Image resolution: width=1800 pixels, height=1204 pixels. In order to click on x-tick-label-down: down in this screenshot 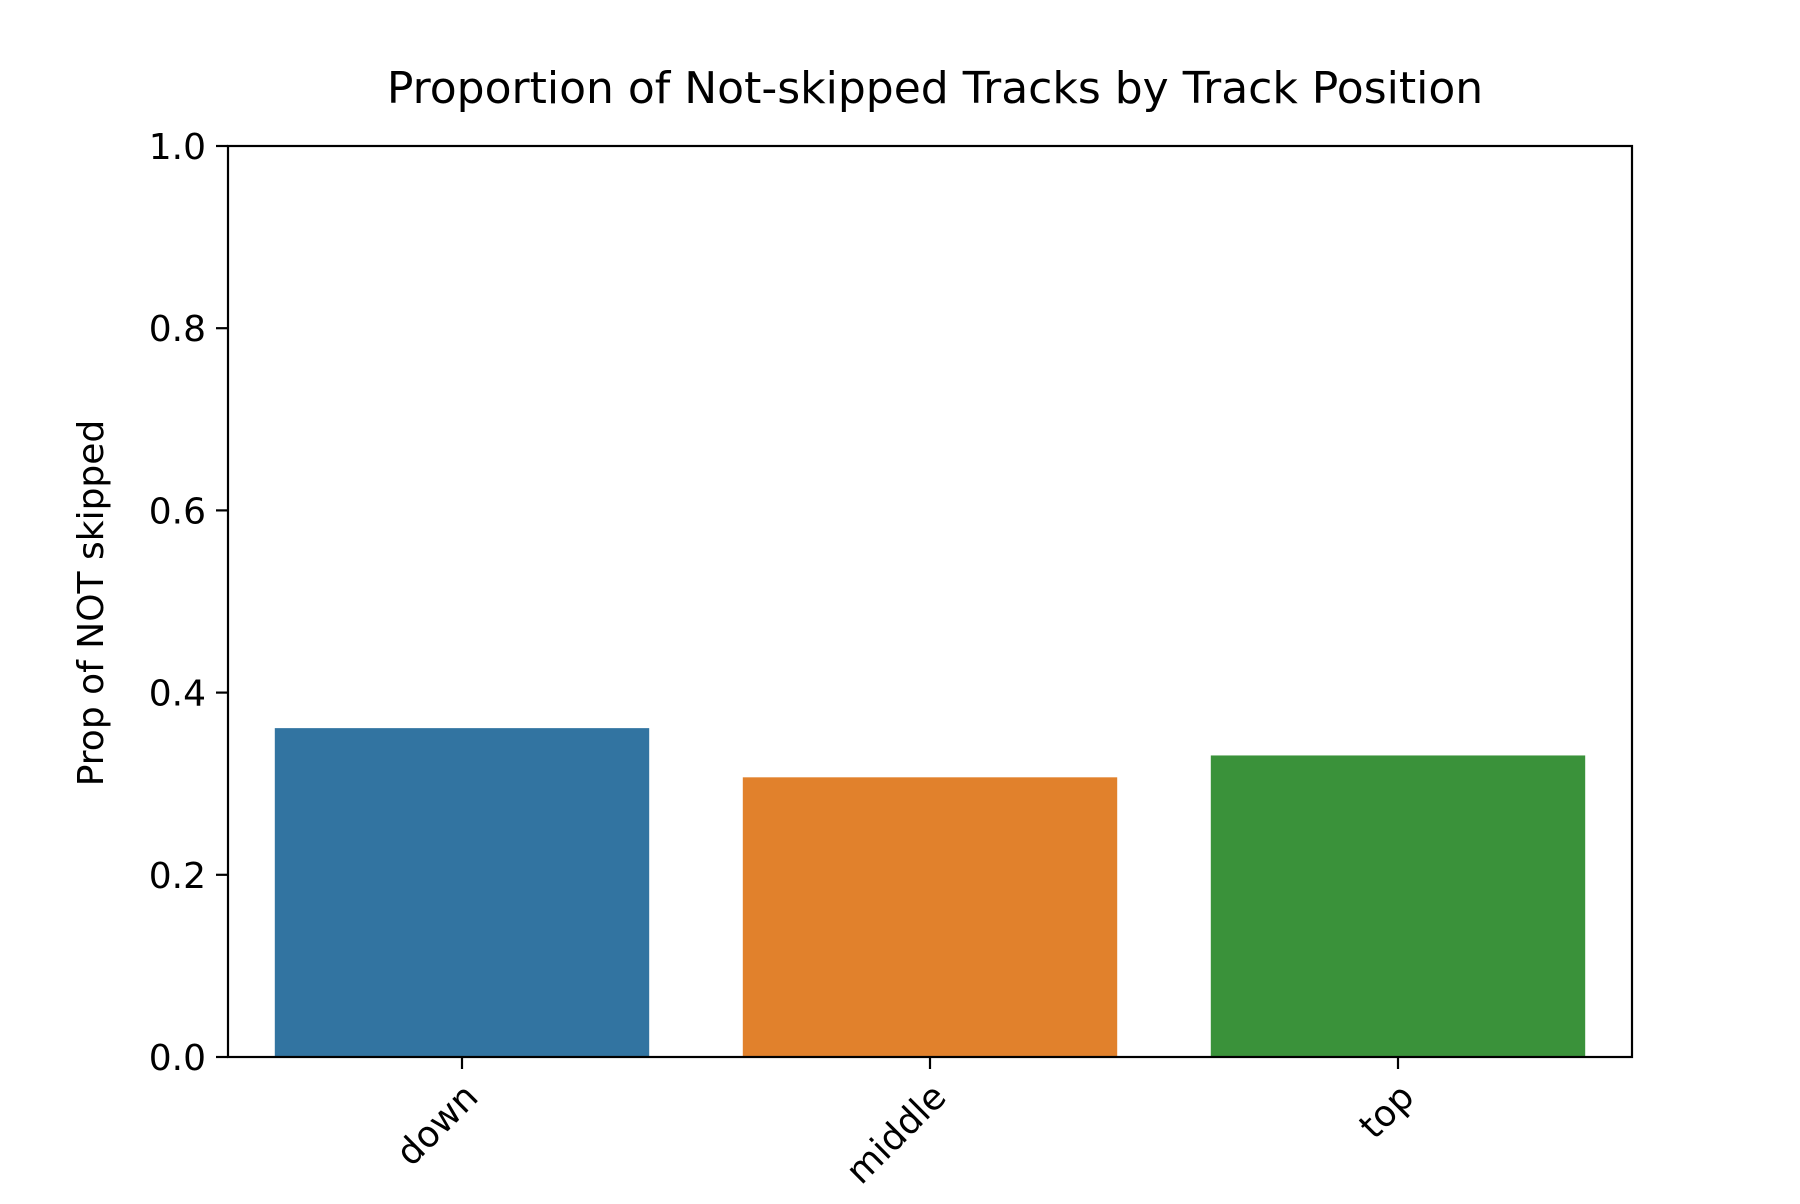, I will do `click(438, 1125)`.